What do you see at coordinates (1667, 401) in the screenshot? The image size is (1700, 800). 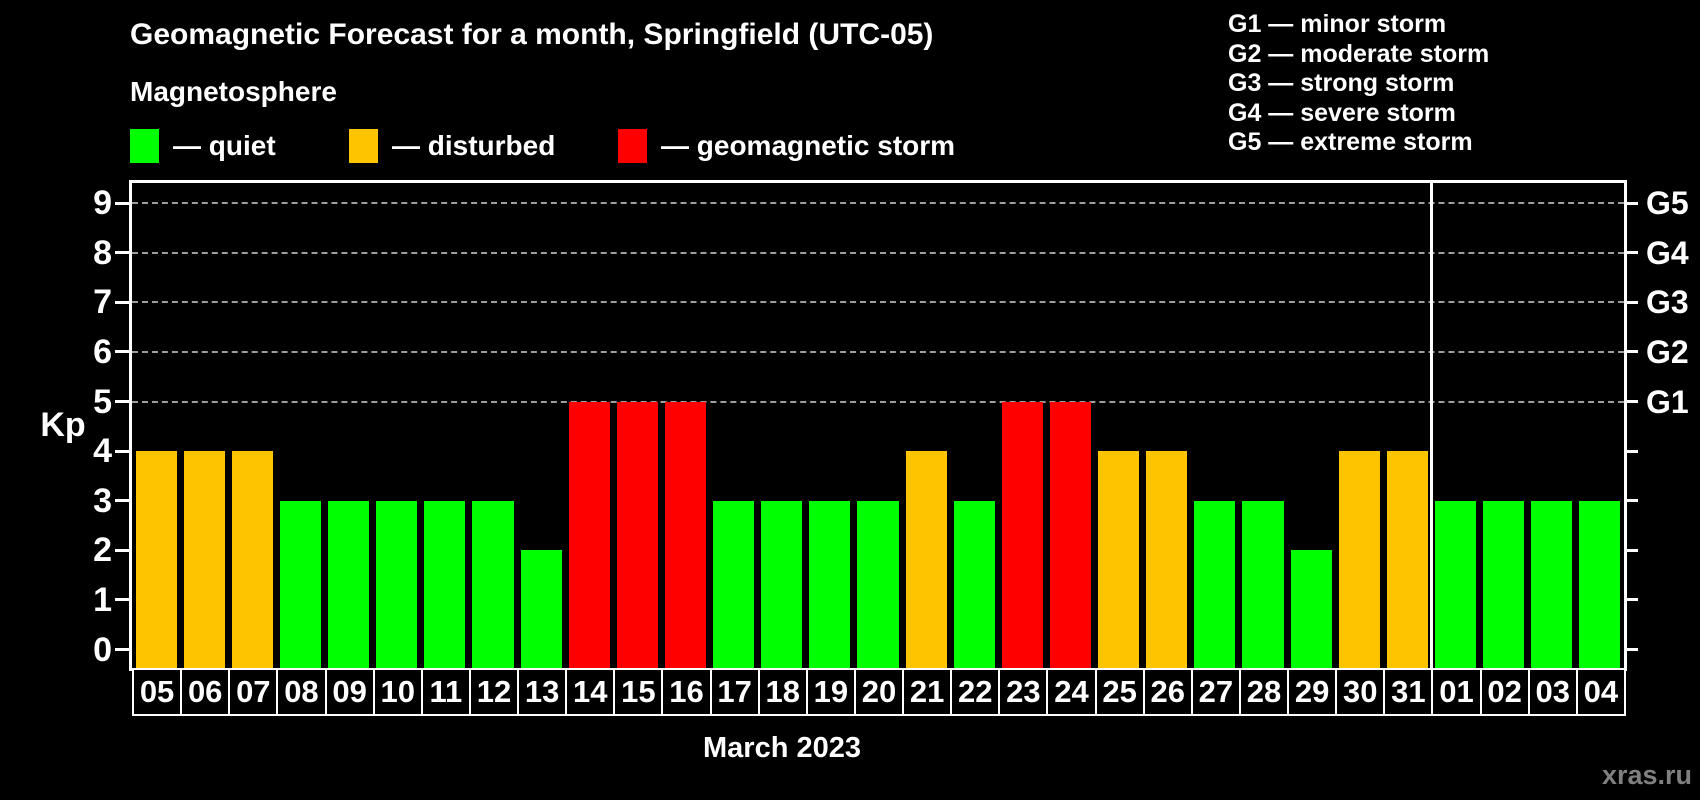 I see `g-scale-label-g1: G1` at bounding box center [1667, 401].